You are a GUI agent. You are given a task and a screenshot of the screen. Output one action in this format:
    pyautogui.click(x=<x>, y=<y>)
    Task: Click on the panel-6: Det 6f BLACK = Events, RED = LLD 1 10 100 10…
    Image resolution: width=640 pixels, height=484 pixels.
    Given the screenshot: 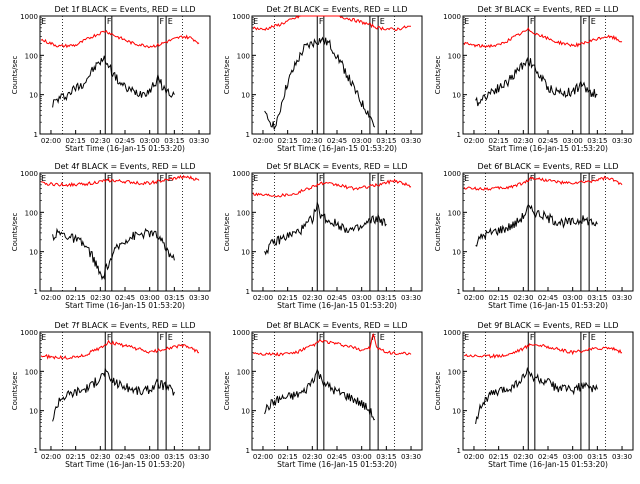 What is the action you would take?
    pyautogui.click(x=534, y=236)
    